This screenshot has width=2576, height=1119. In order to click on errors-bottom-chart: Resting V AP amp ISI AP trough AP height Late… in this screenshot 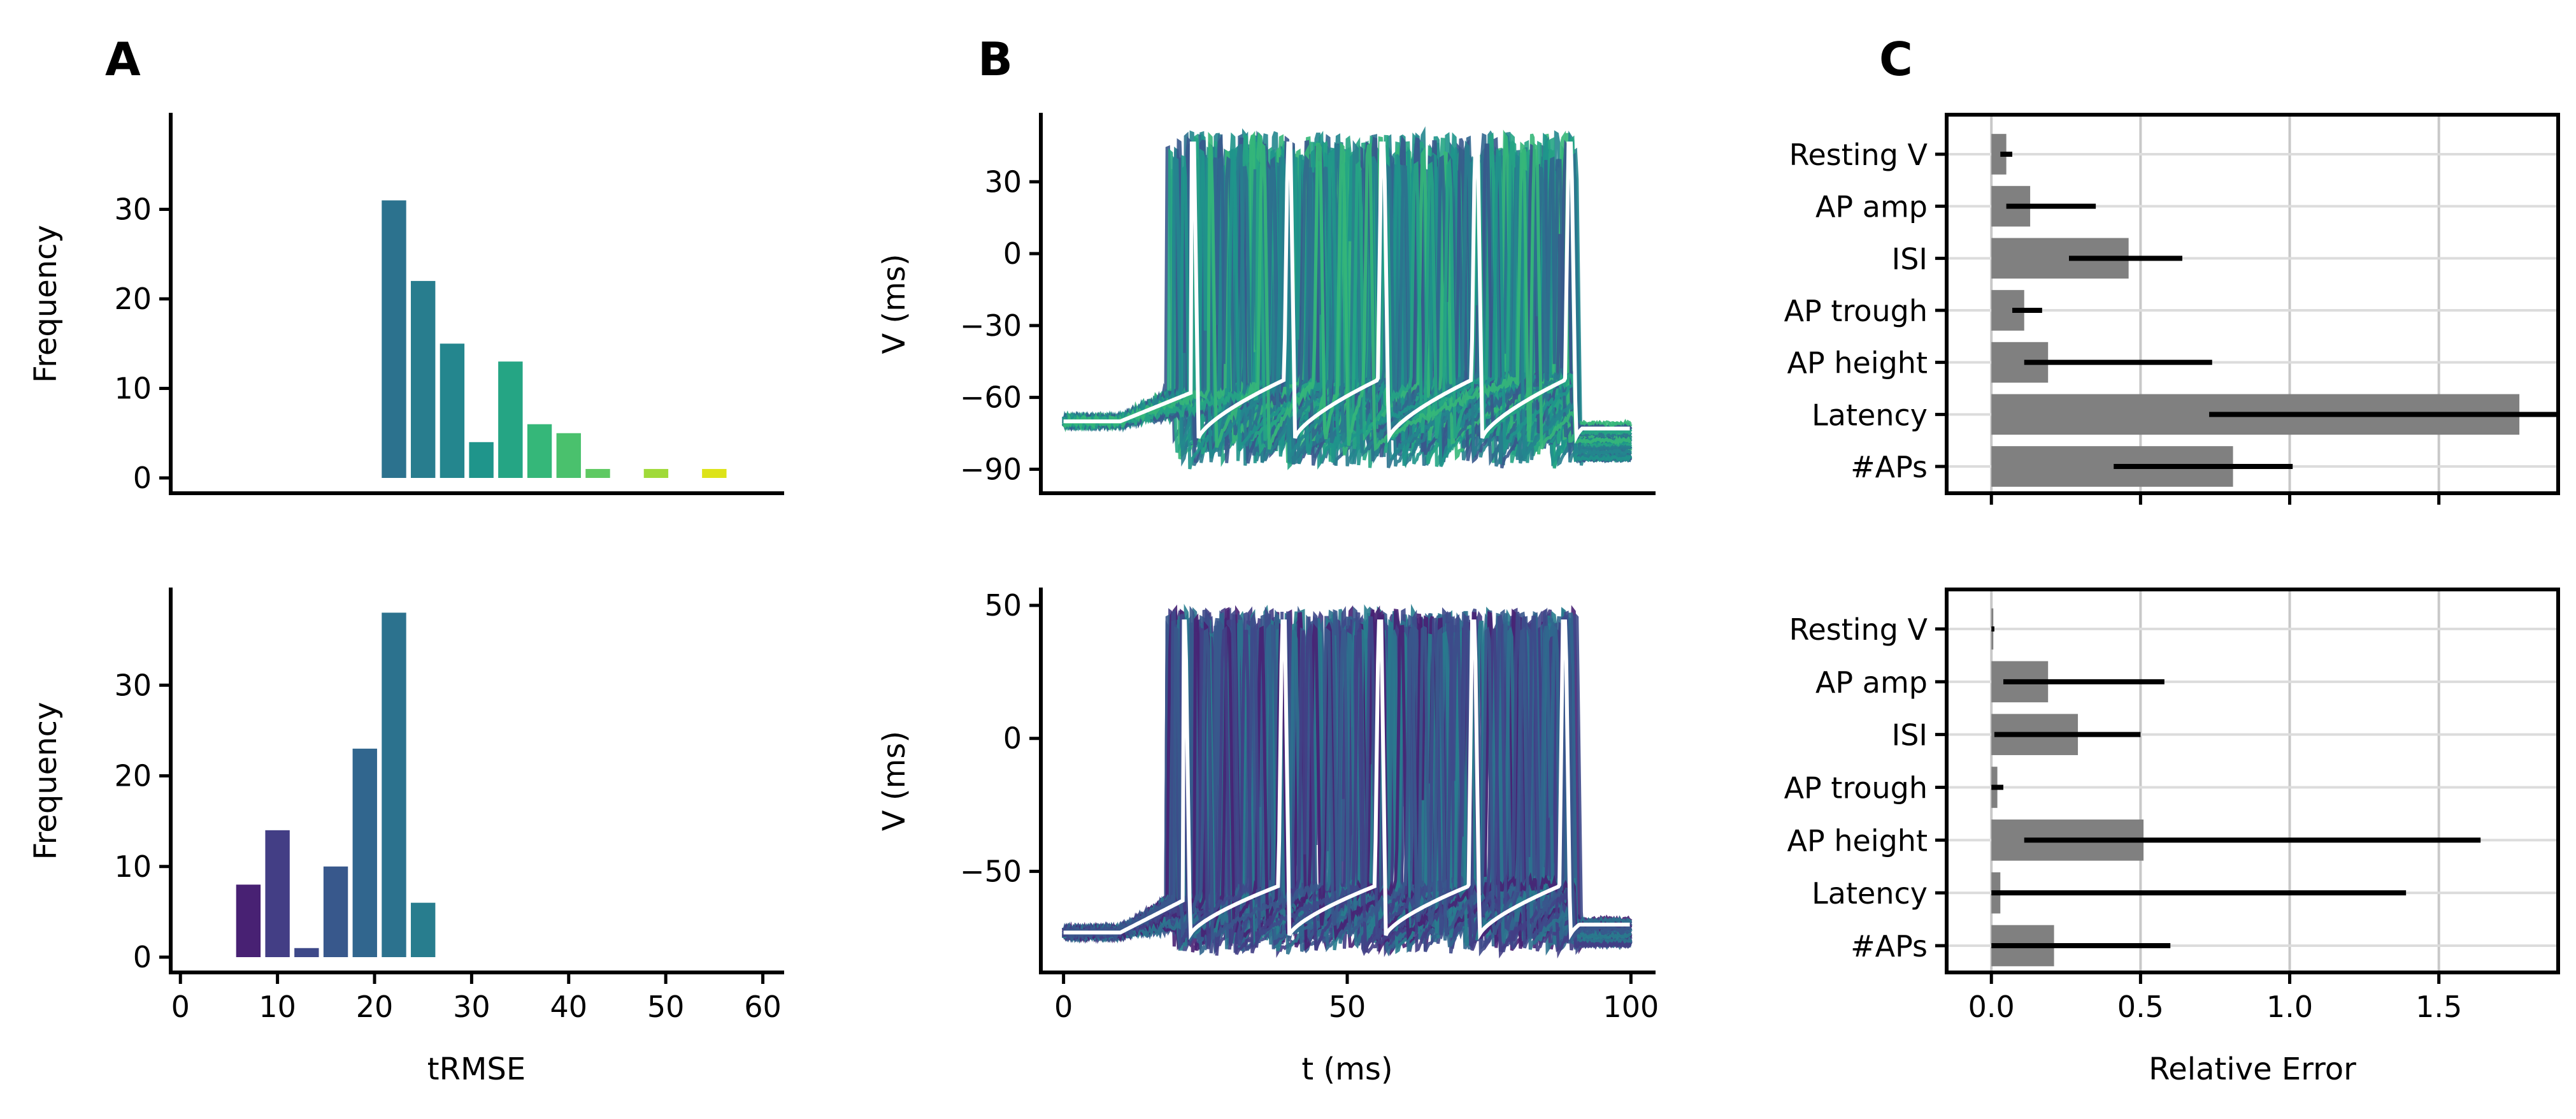, I will do `click(2172, 837)`.